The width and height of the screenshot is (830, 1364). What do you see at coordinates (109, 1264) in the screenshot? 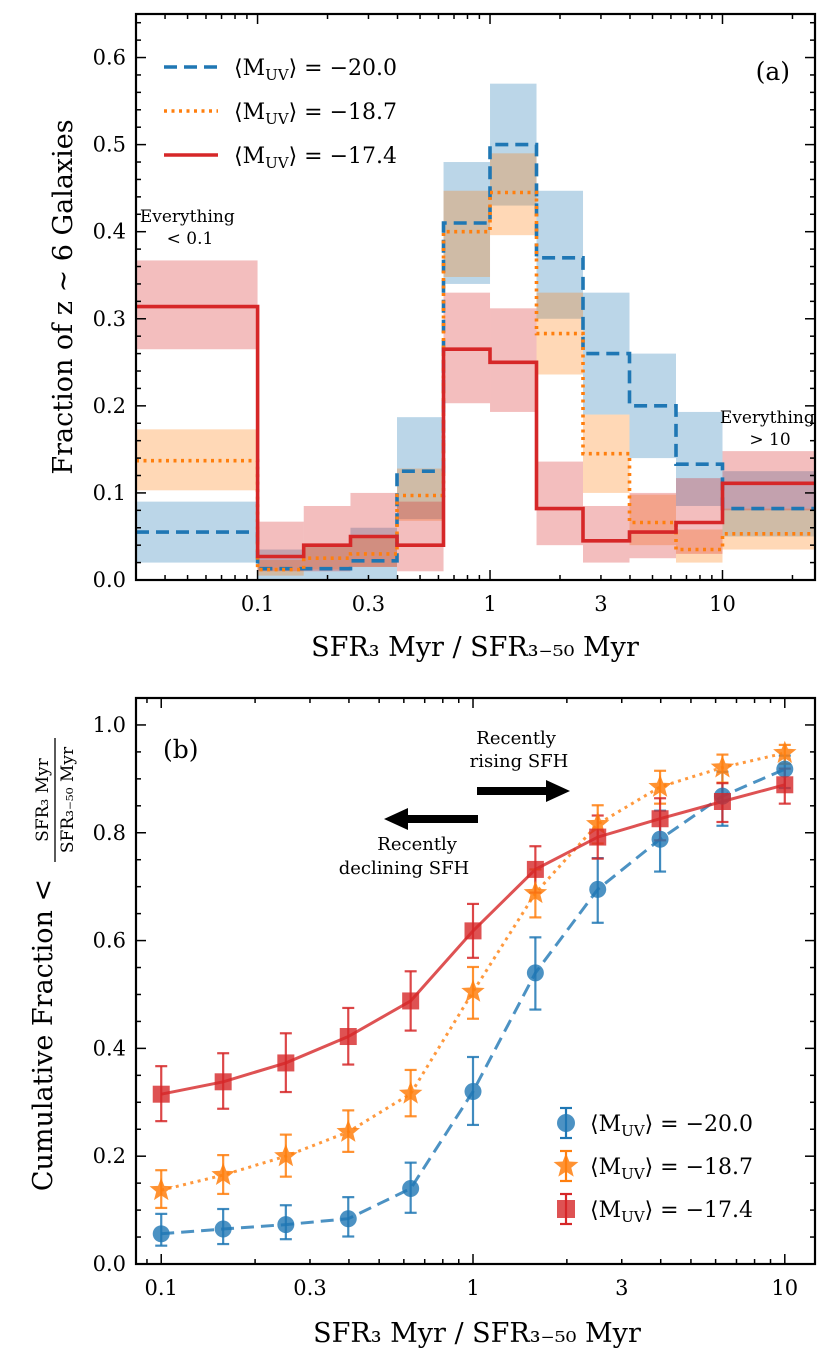
I see `b-ytick-label-0: 0.0` at bounding box center [109, 1264].